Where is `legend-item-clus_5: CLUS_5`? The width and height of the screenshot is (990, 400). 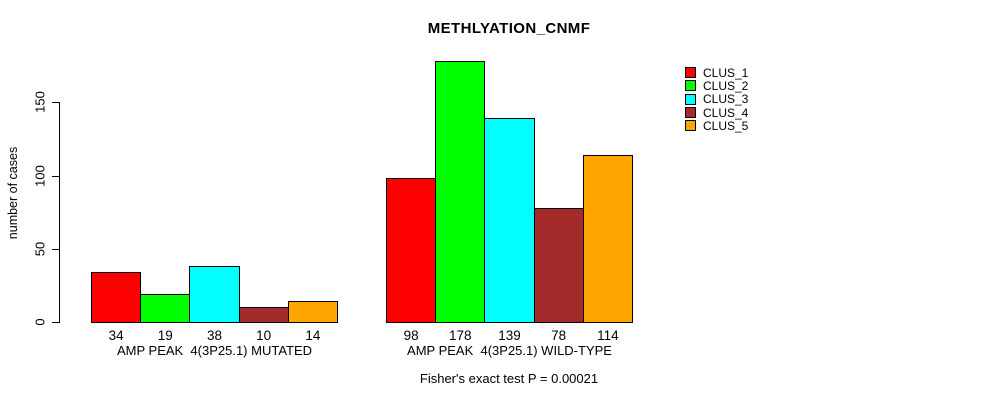 legend-item-clus_5: CLUS_5 is located at coordinates (717, 125).